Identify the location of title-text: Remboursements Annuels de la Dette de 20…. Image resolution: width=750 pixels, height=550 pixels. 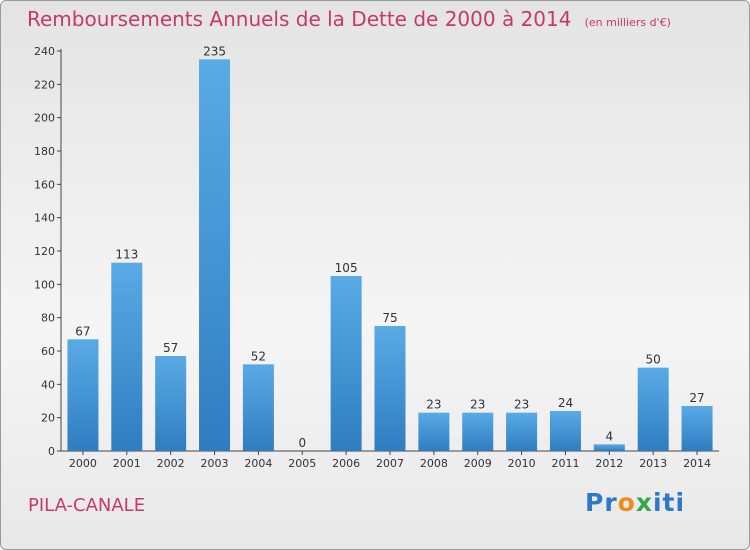
(299, 19).